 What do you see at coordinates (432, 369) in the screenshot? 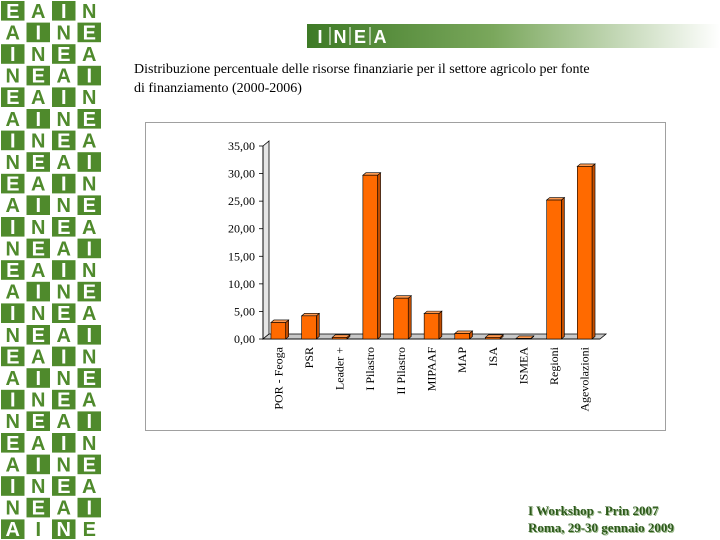
I see `x-tick-label: MIPAAF` at bounding box center [432, 369].